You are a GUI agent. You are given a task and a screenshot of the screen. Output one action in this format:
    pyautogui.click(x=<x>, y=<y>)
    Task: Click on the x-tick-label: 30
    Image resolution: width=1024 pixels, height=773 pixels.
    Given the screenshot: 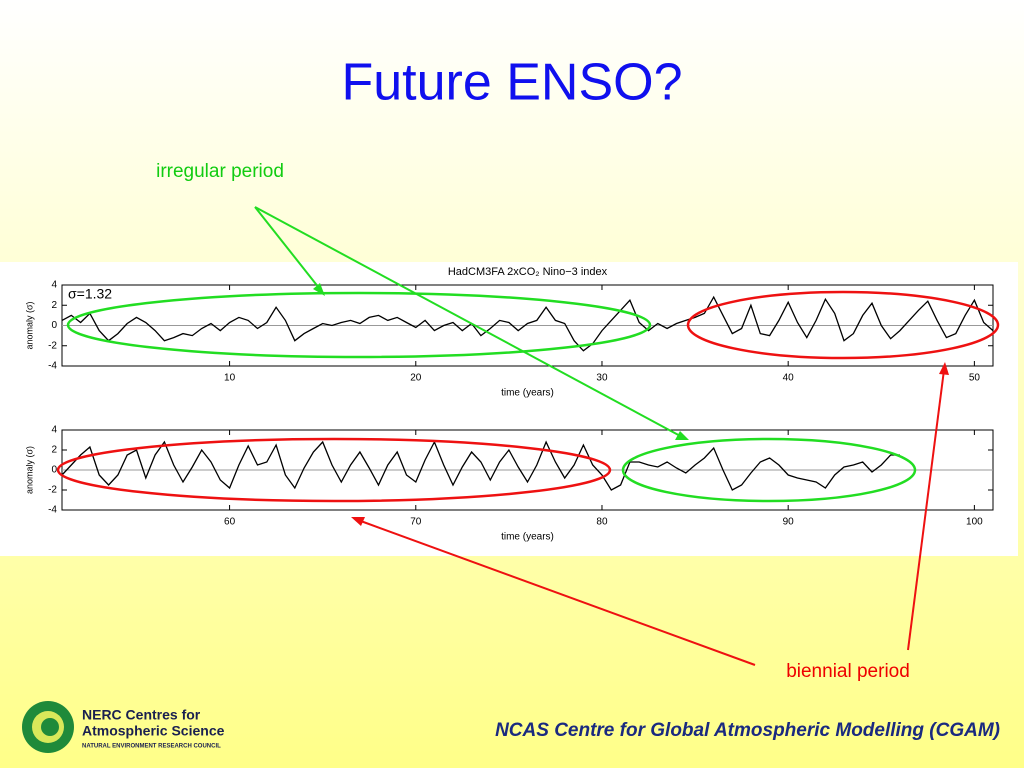 What is the action you would take?
    pyautogui.click(x=602, y=378)
    